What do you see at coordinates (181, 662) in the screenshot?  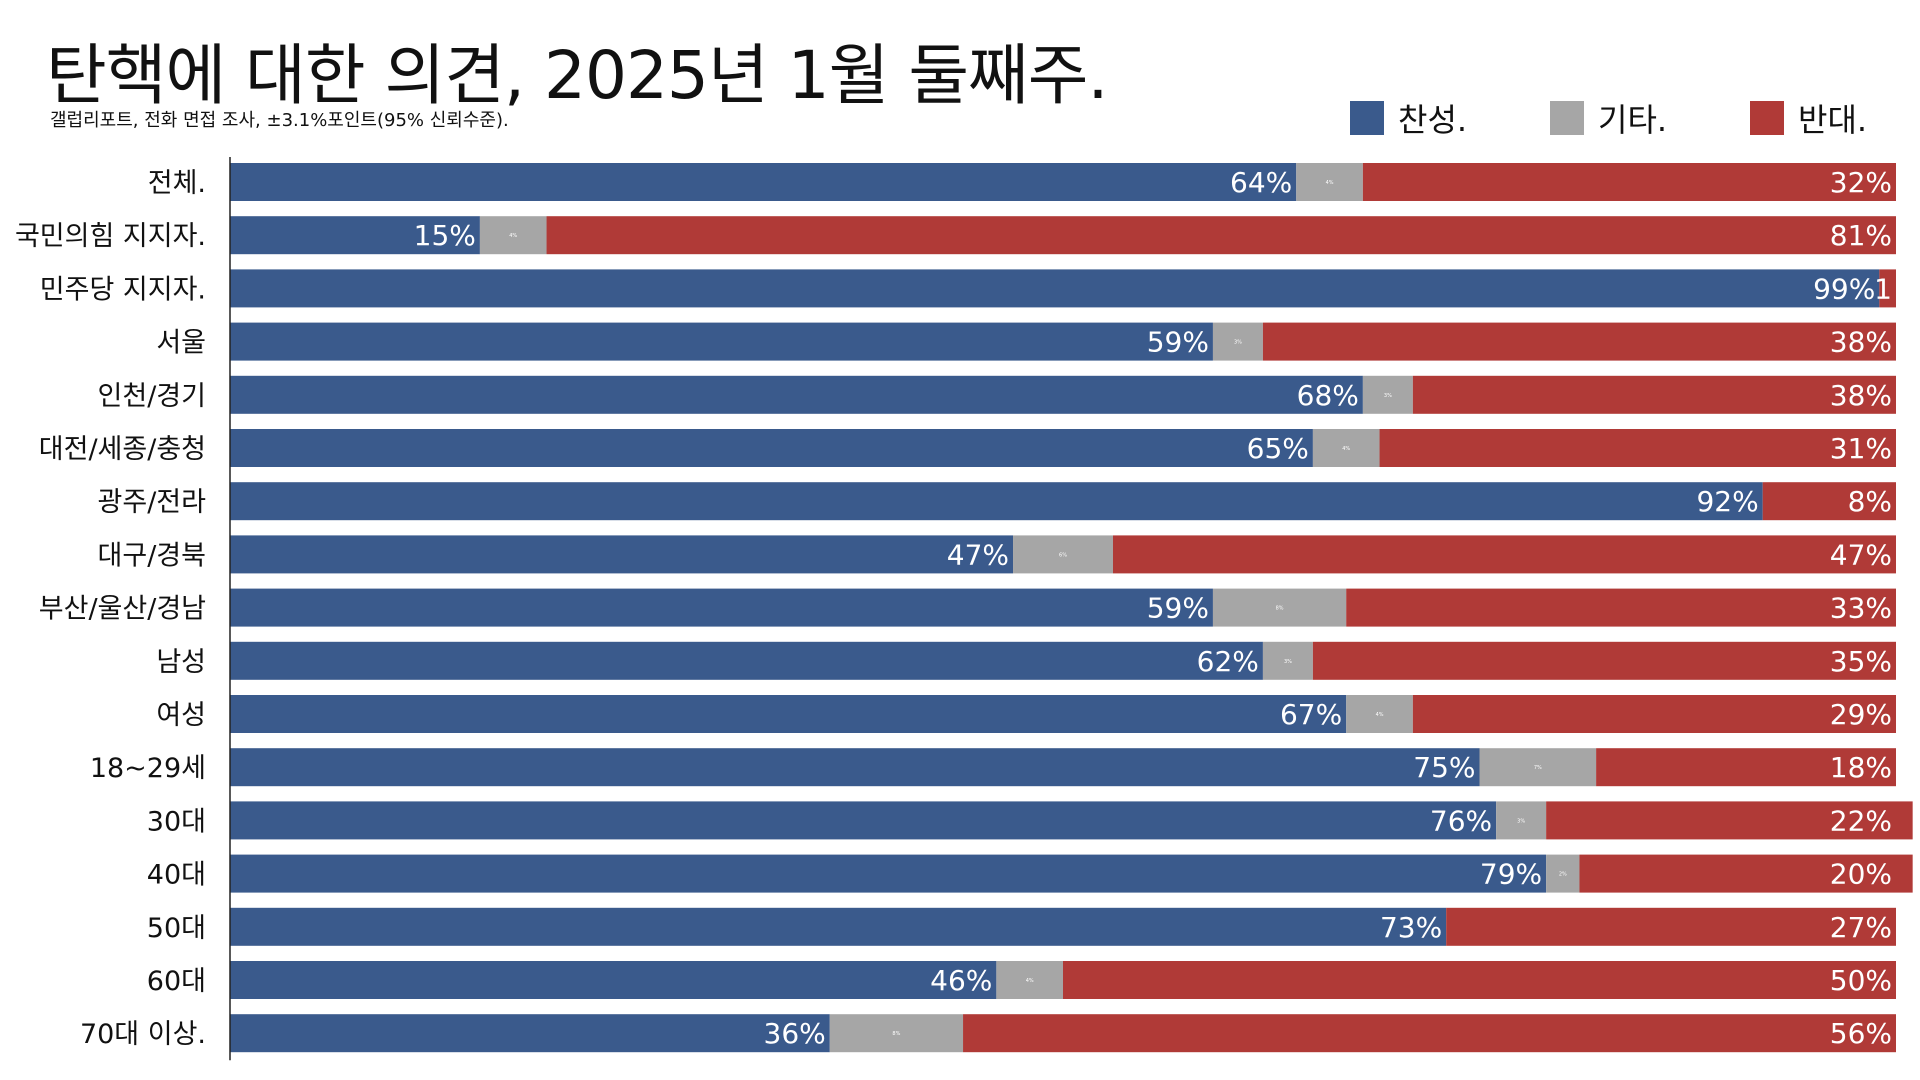 I see `category-label: 남성` at bounding box center [181, 662].